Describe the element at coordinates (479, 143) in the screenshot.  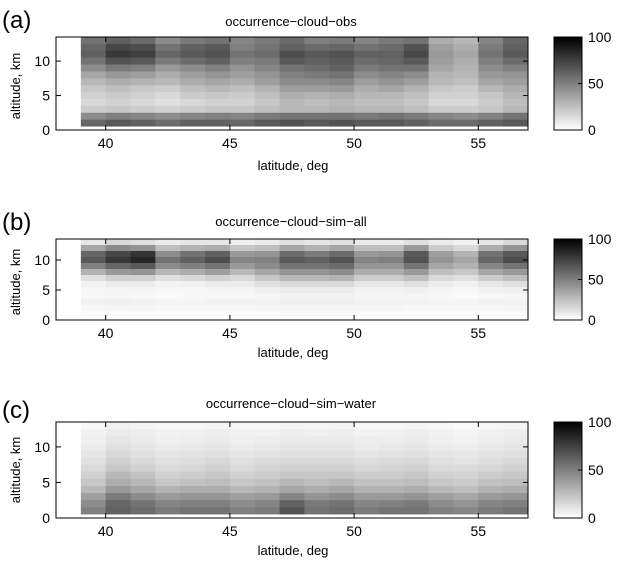
I see `x-tick-label: 55` at that location.